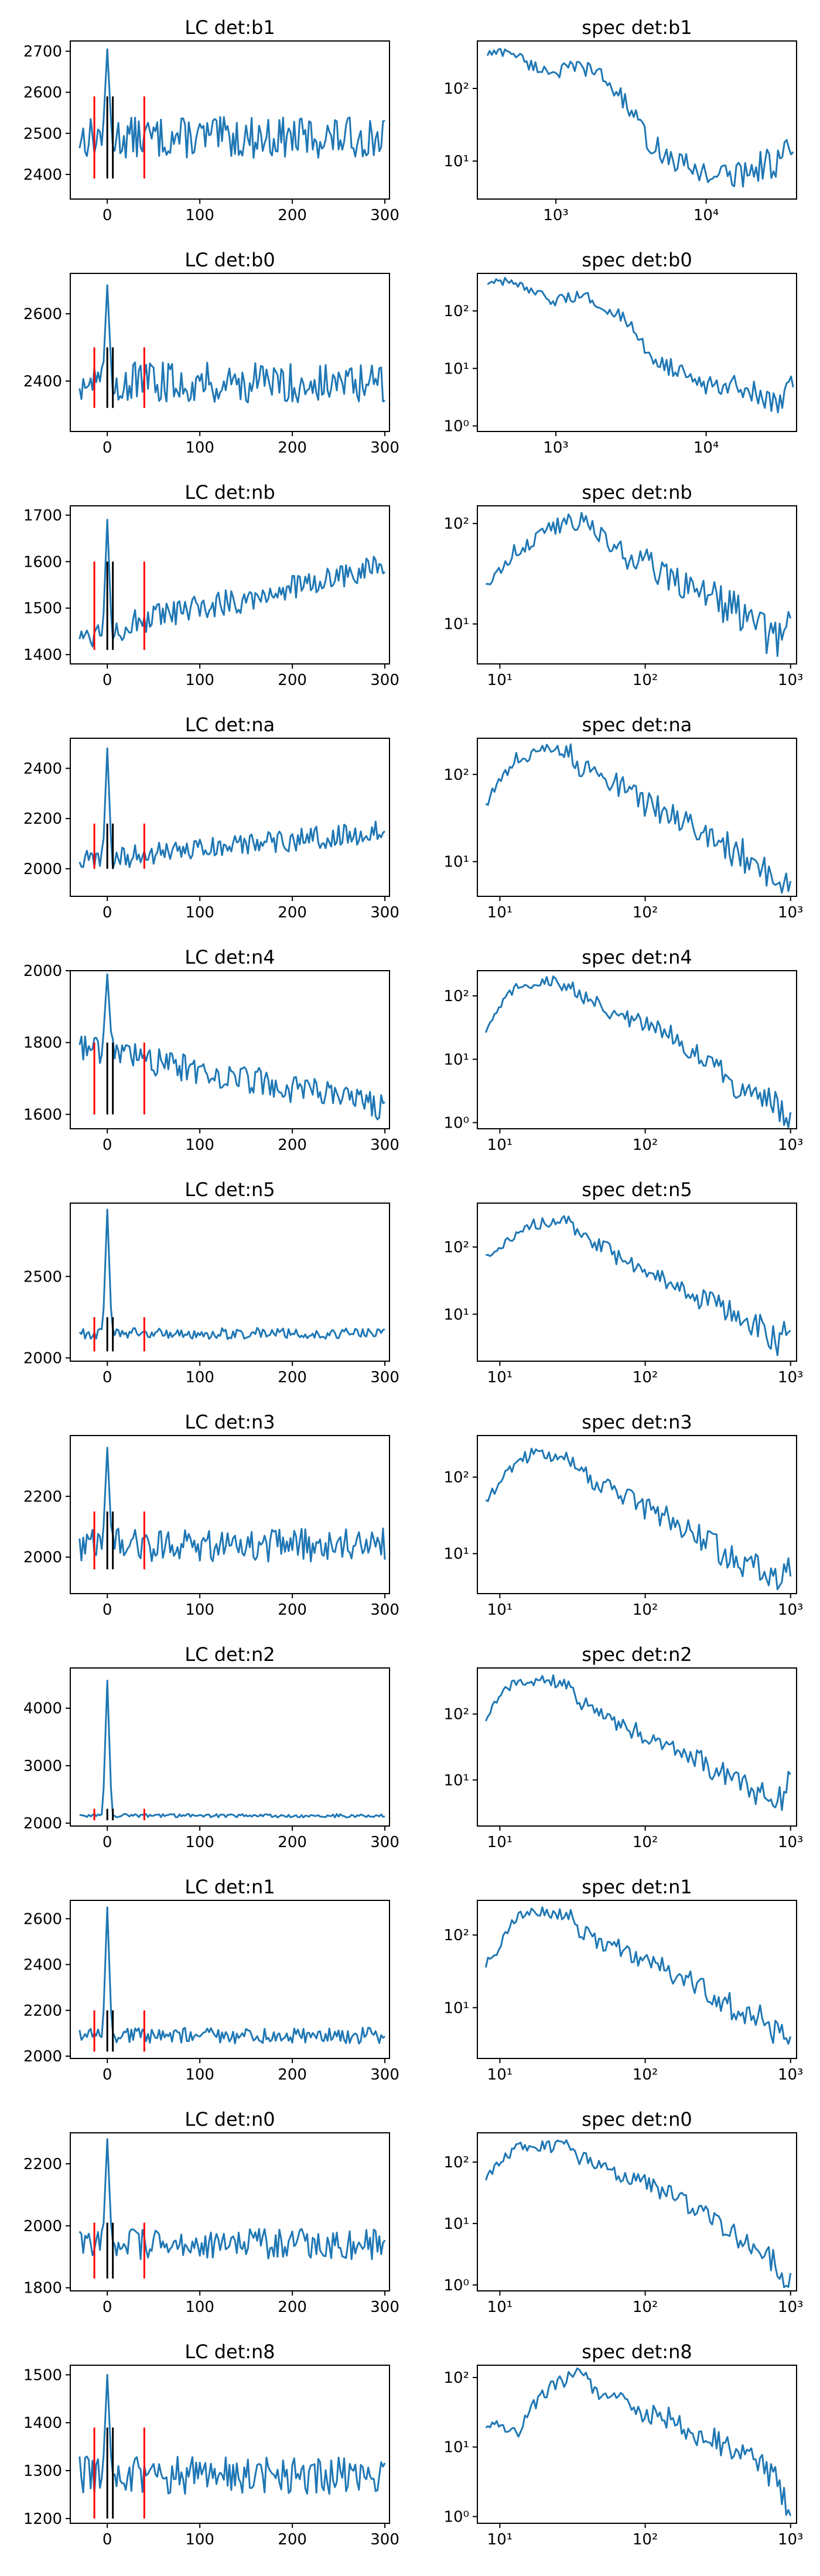 The height and width of the screenshot is (2576, 820). What do you see at coordinates (42, 2164) in the screenshot?
I see `y-tick-label: 2200` at bounding box center [42, 2164].